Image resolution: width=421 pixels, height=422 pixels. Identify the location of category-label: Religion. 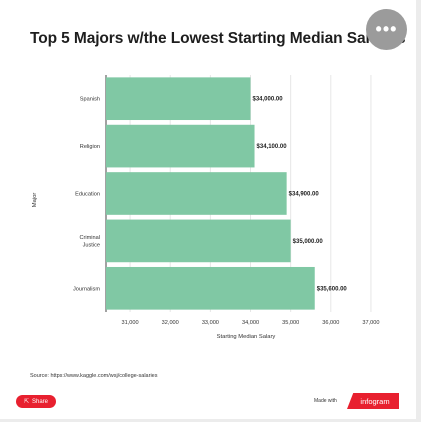
(90, 147).